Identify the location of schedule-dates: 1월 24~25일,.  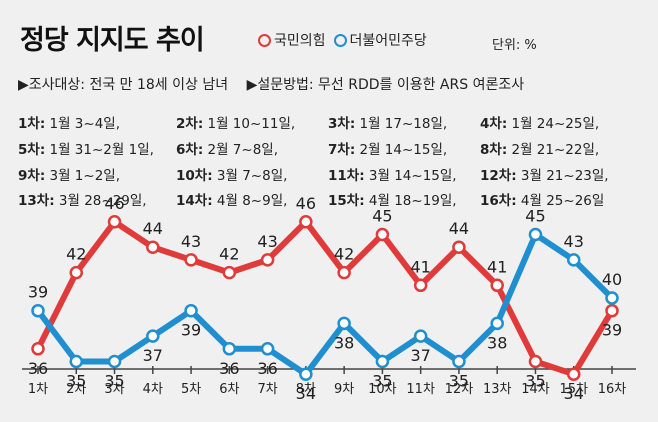
(553, 124).